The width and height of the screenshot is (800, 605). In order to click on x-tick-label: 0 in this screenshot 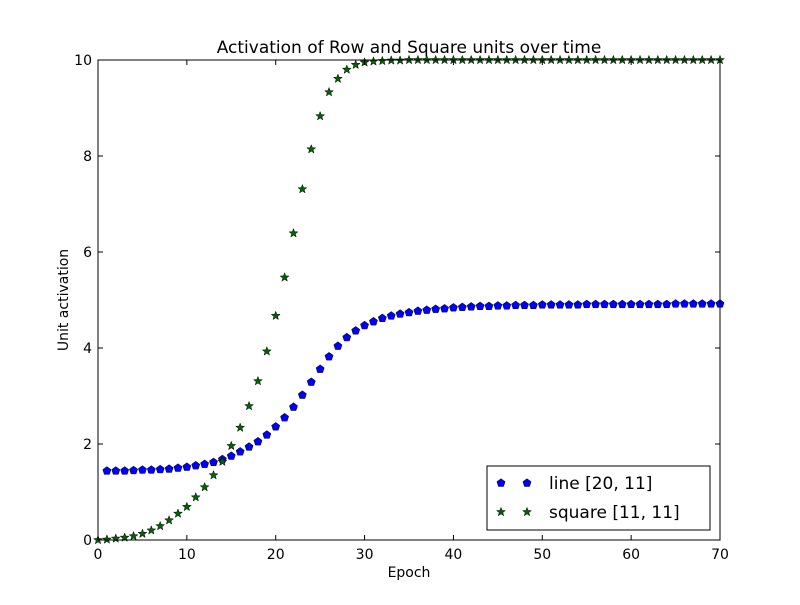, I will do `click(98, 555)`.